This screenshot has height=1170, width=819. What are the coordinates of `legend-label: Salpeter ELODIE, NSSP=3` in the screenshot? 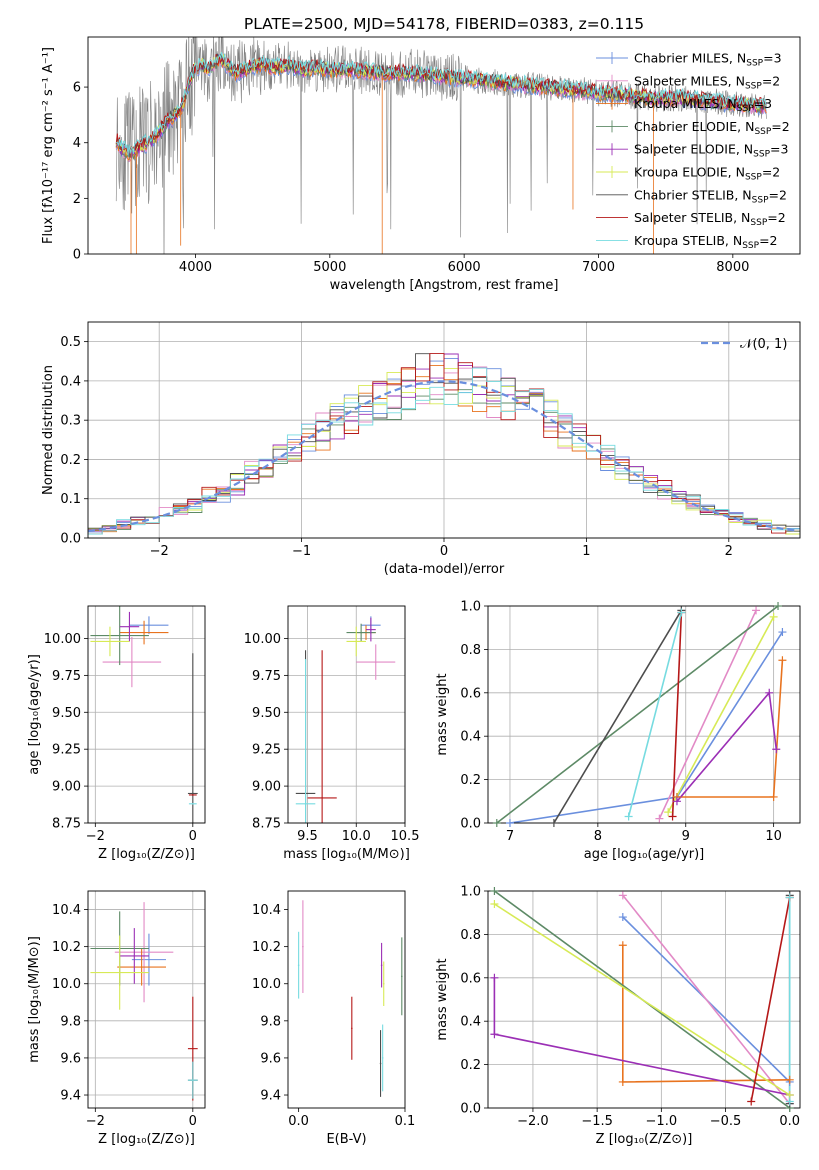 It's located at (711, 151).